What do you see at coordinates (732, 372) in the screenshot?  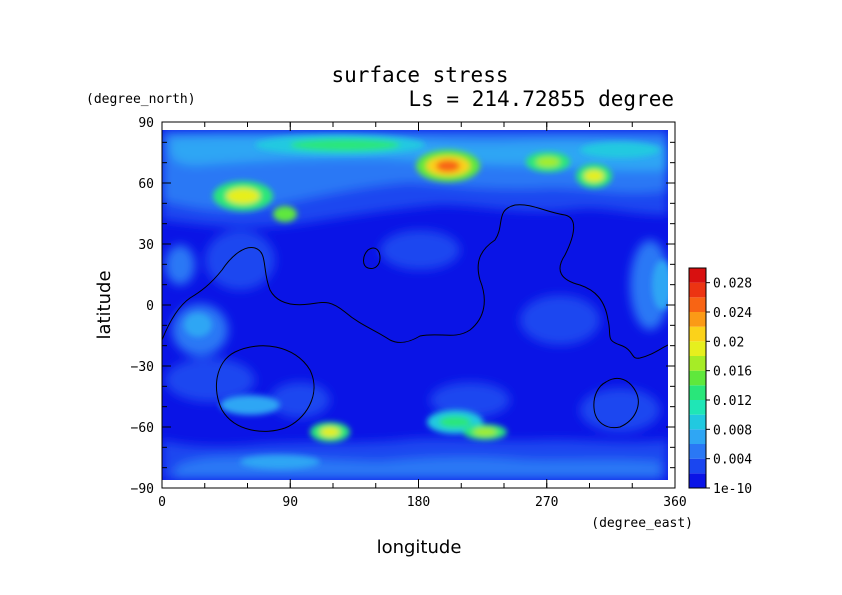 I see `colorbar-tick-label: 0.016` at bounding box center [732, 372].